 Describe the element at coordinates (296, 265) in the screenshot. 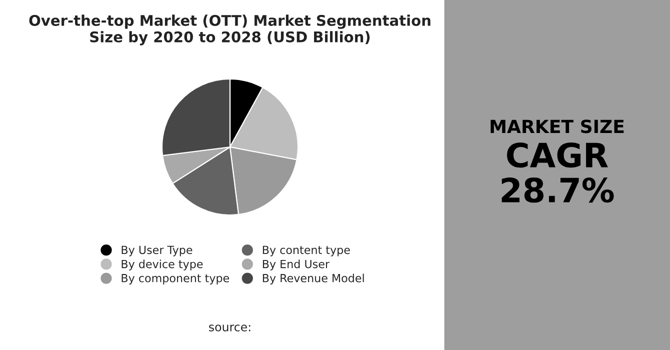

I see `legend-label: By End User` at that location.